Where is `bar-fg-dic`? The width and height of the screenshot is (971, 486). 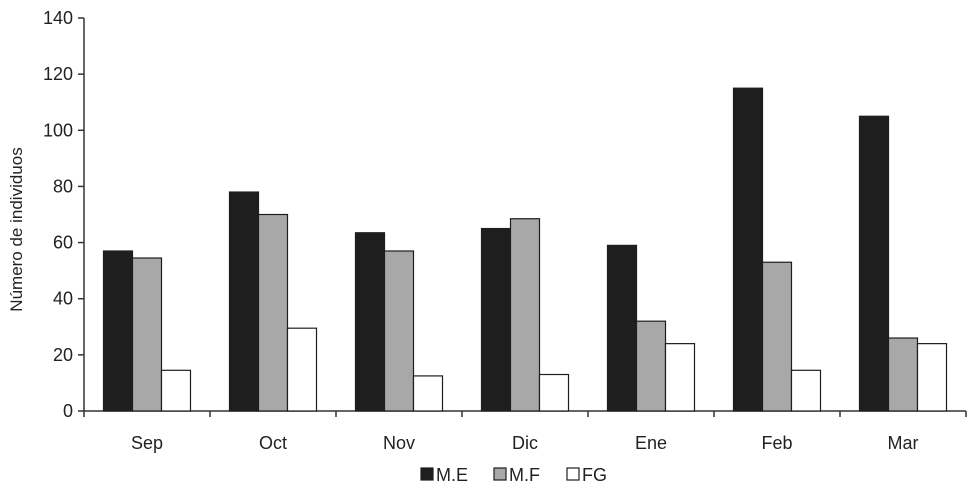 bar-fg-dic is located at coordinates (554, 392).